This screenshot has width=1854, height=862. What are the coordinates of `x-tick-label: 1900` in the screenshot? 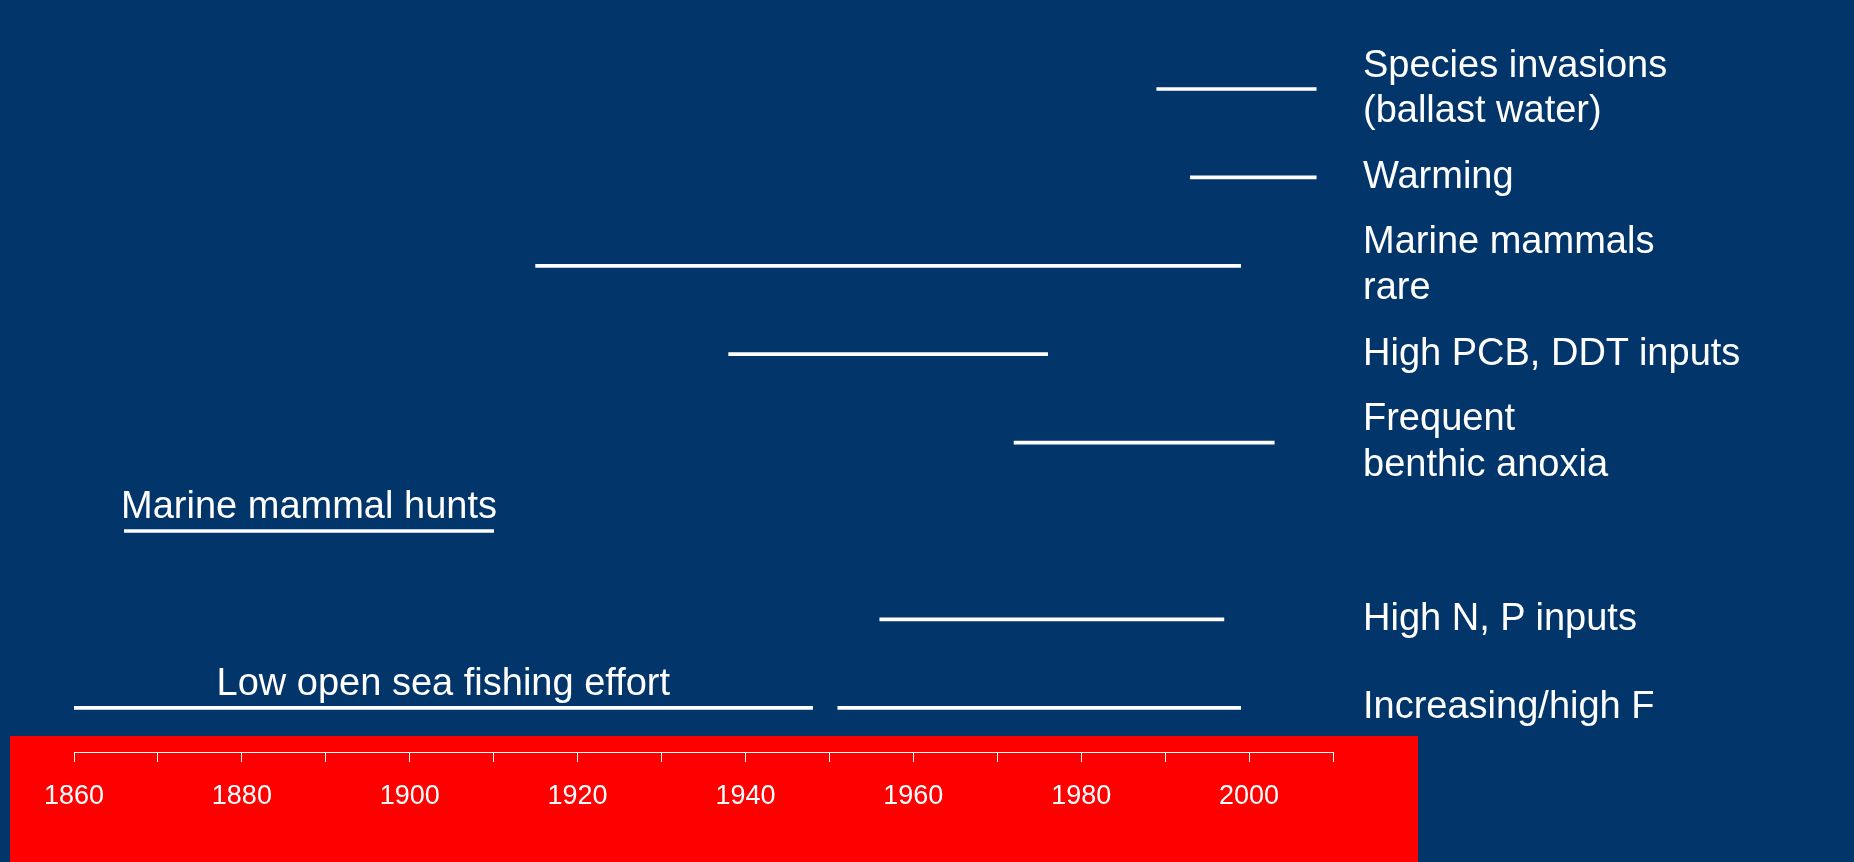 It's located at (409, 794).